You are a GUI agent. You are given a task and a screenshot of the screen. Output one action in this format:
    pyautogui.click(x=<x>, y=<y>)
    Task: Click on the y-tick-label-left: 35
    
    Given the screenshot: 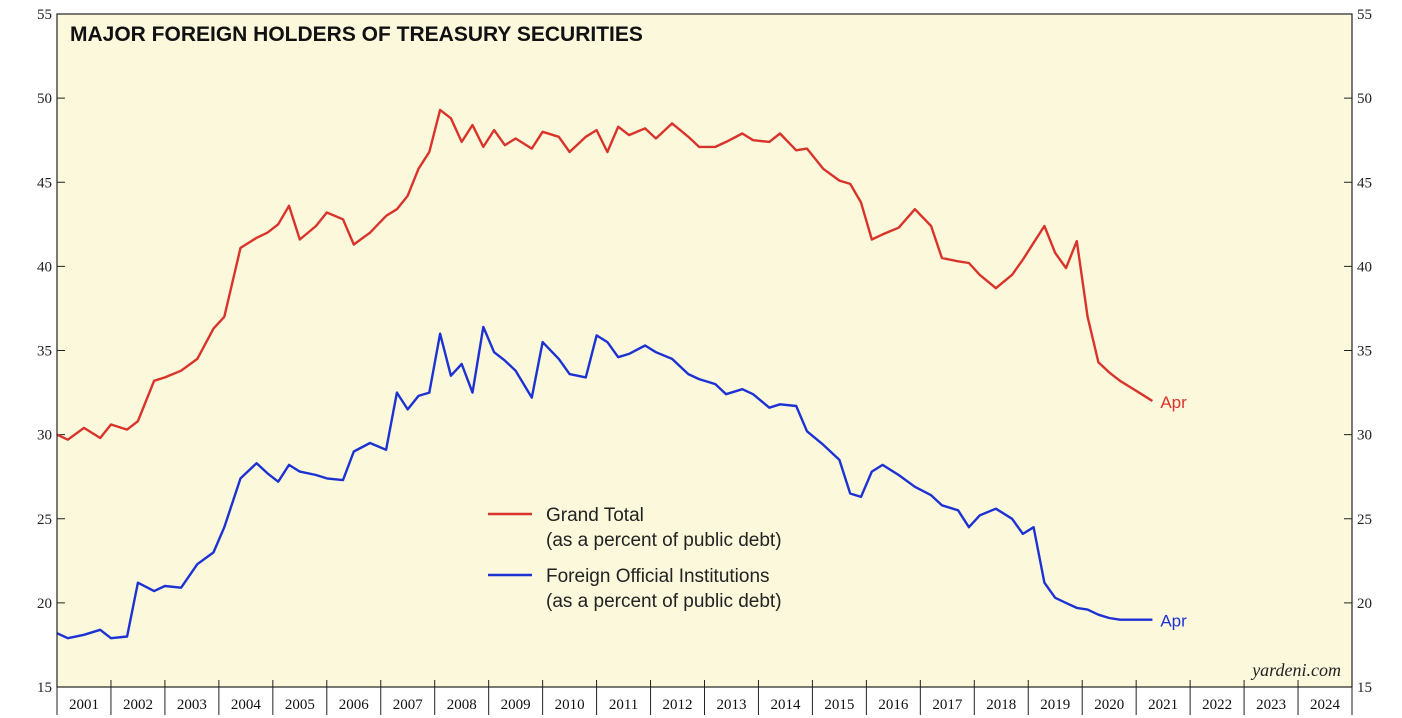 What is the action you would take?
    pyautogui.click(x=44, y=352)
    